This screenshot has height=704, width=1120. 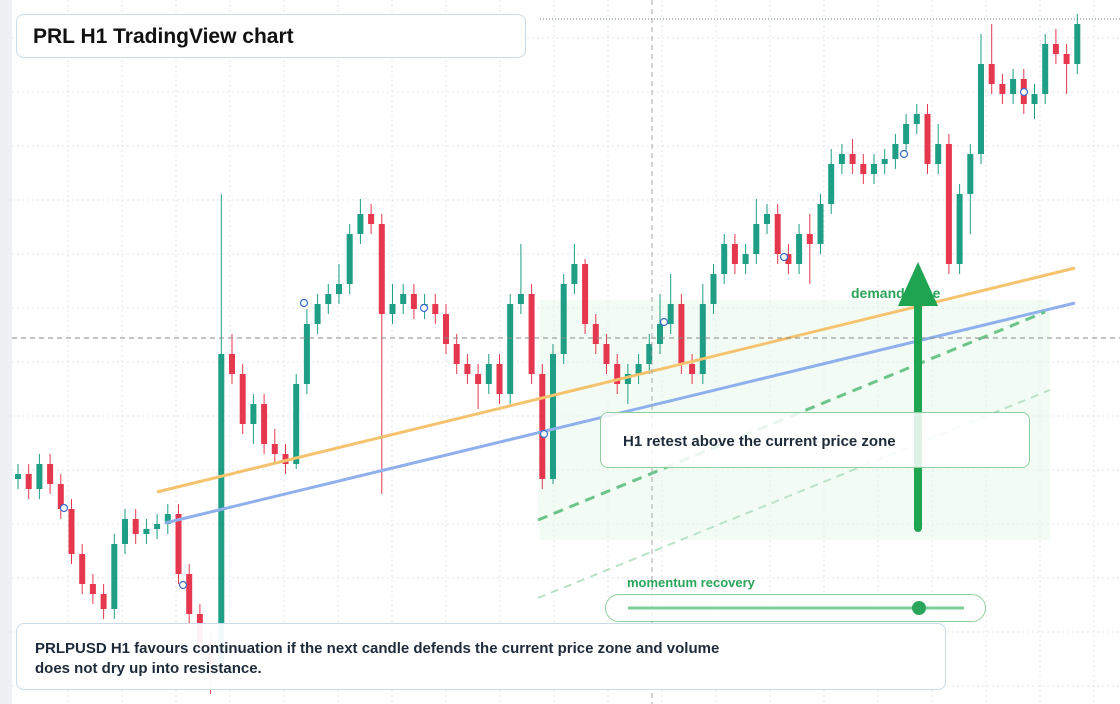 What do you see at coordinates (896, 293) in the screenshot?
I see `zone-label: demand zone` at bounding box center [896, 293].